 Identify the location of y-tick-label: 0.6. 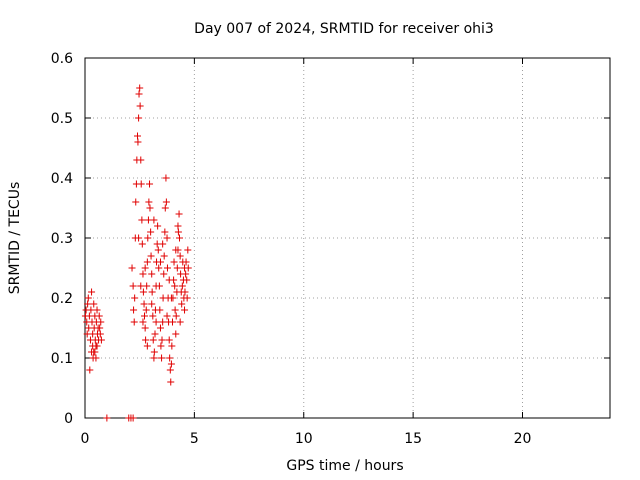
(62, 59).